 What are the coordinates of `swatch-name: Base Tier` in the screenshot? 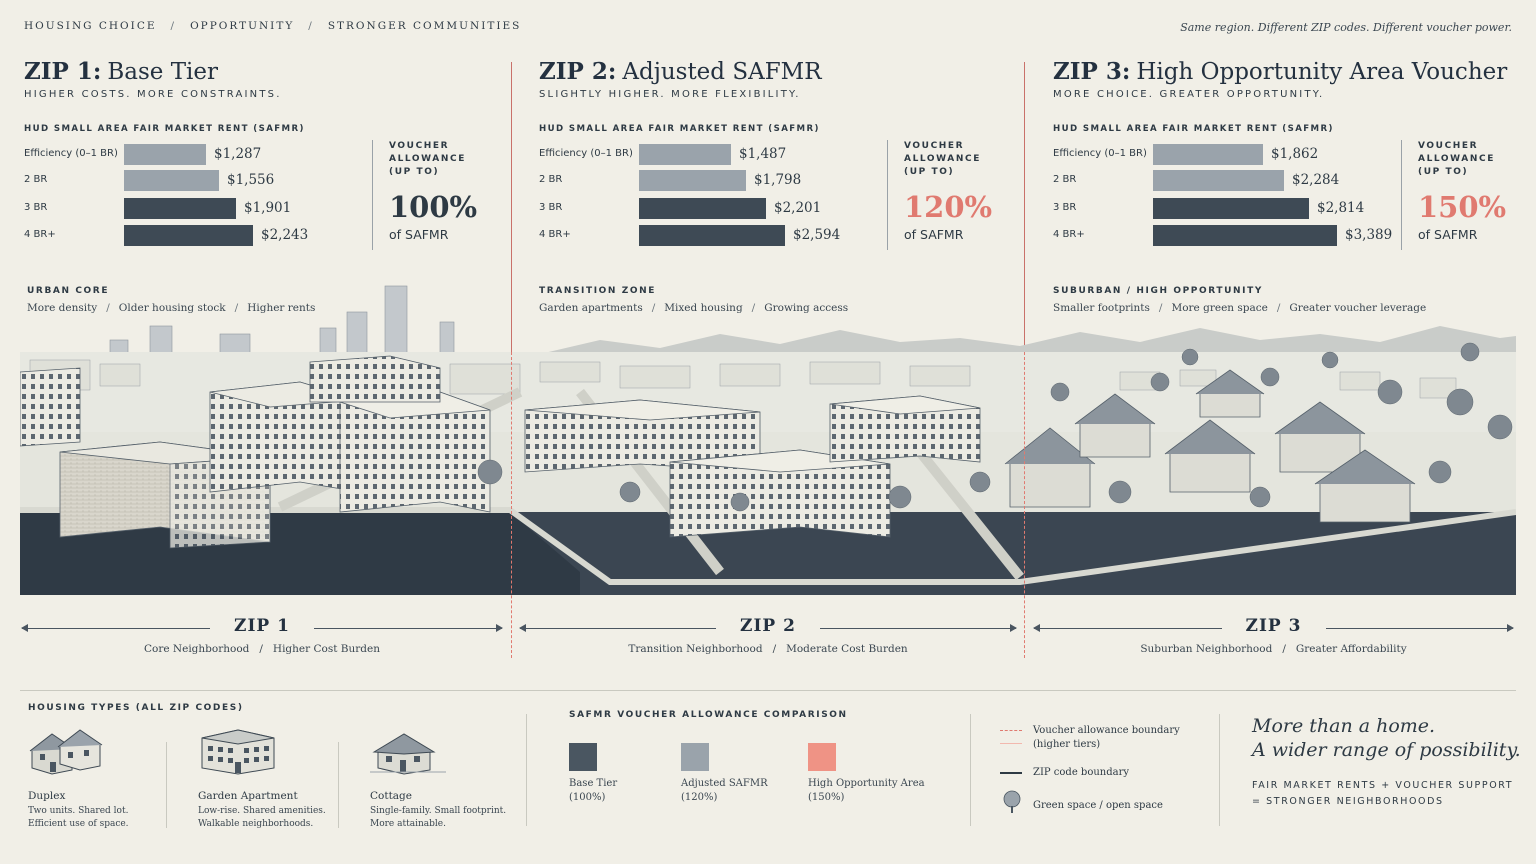 It's located at (593, 783).